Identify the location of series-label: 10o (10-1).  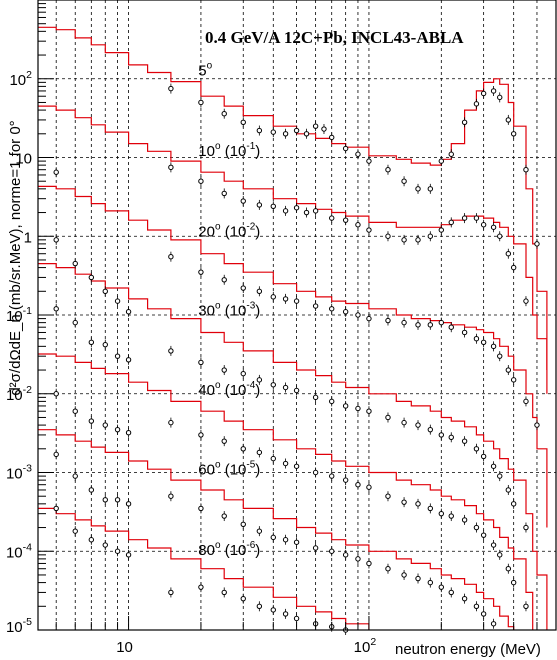
(229, 150).